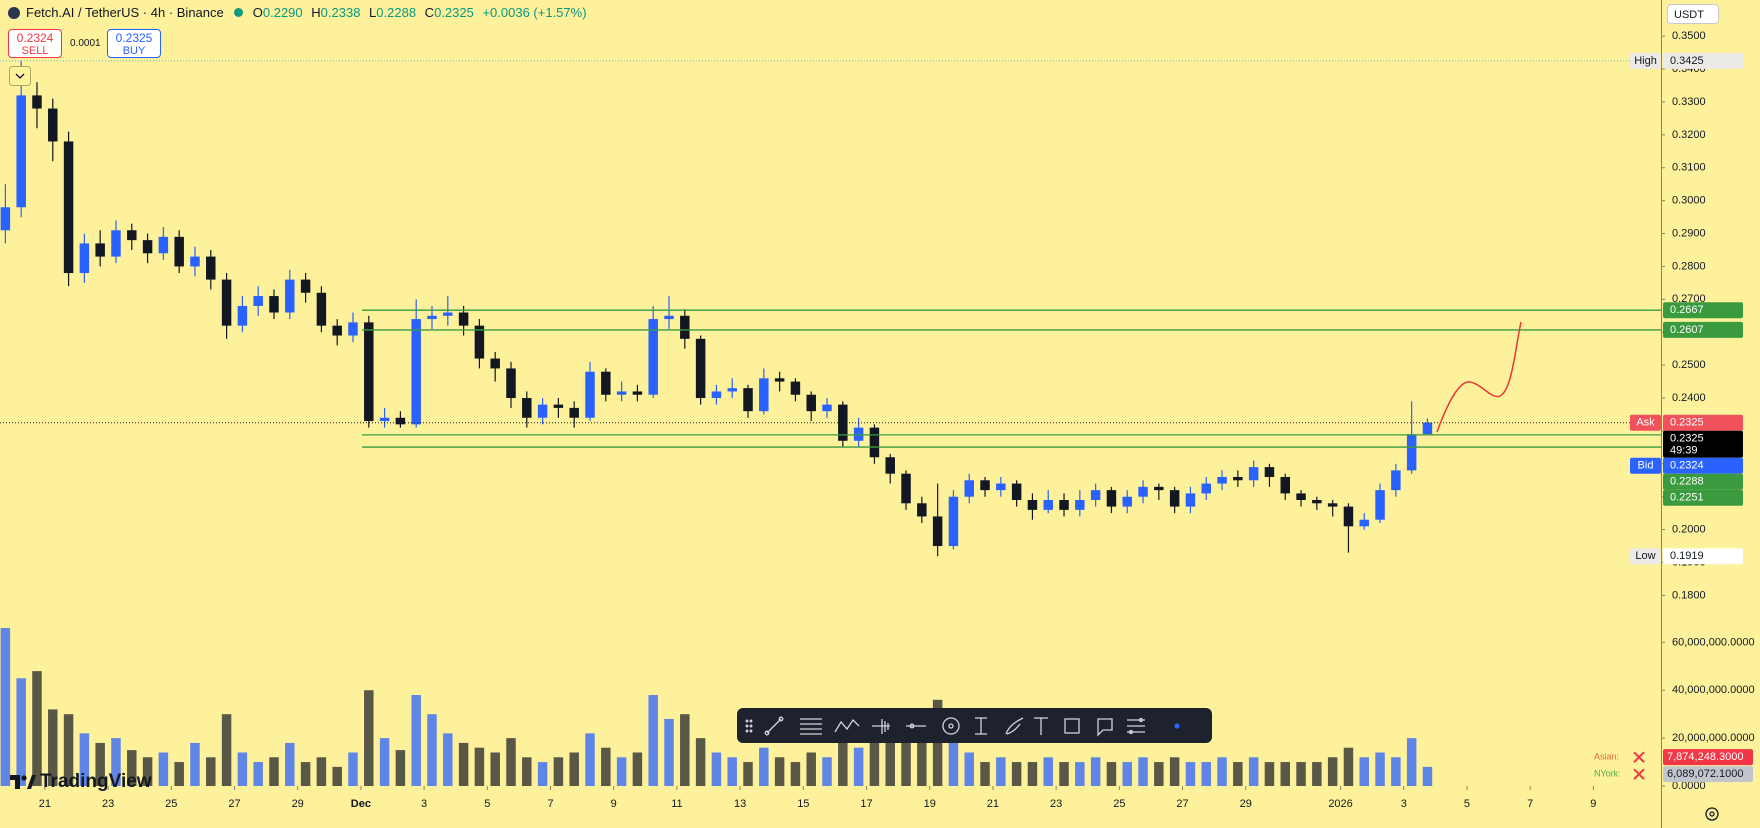 The height and width of the screenshot is (828, 1760). I want to click on ohlc-value: 0.2288, so click(396, 12).